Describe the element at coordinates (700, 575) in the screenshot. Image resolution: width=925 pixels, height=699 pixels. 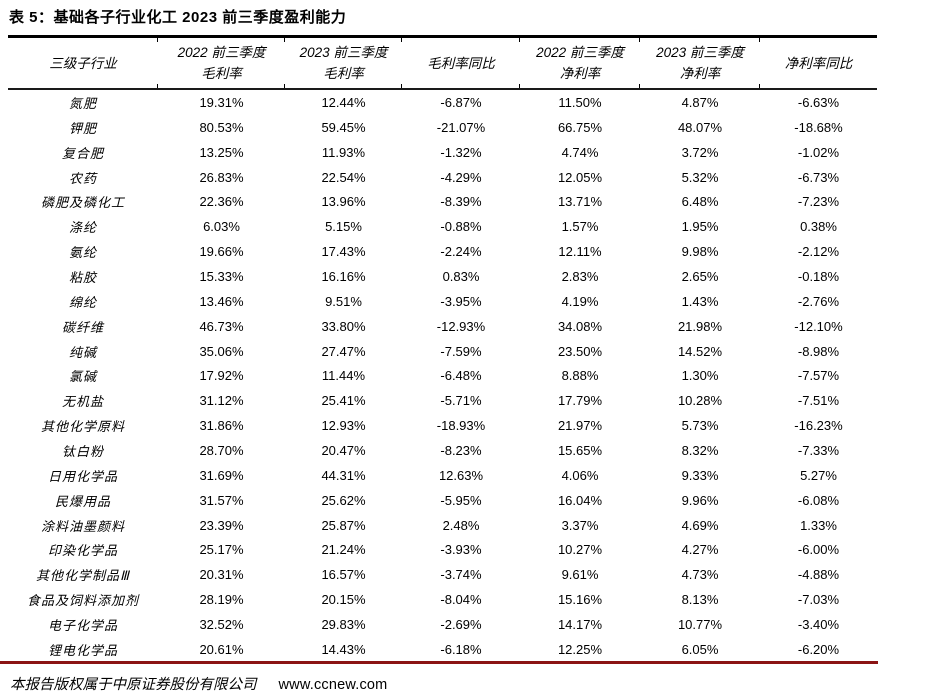
I see `value-cell: 4.73%` at that location.